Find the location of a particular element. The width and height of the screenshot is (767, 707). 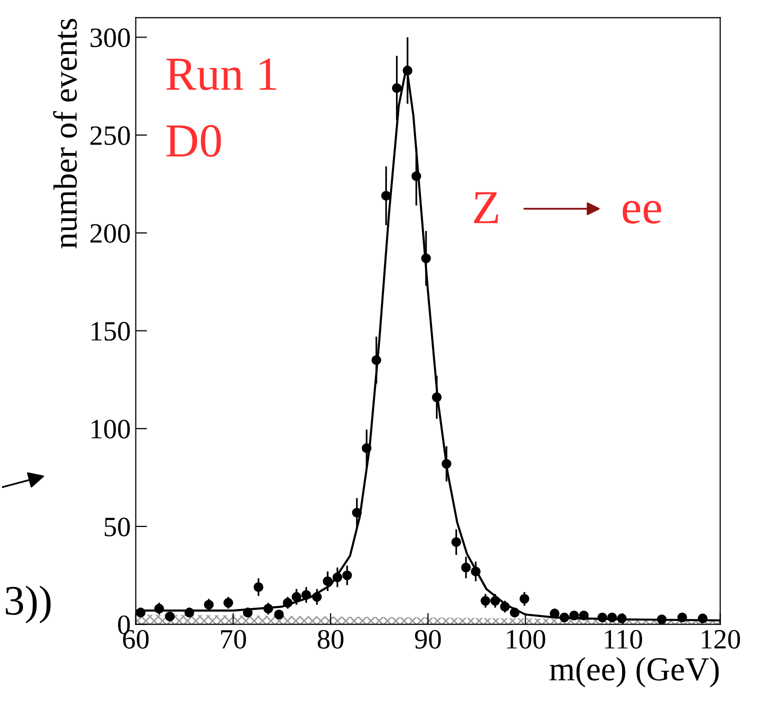

x-tick-label: 70 is located at coordinates (233, 639).